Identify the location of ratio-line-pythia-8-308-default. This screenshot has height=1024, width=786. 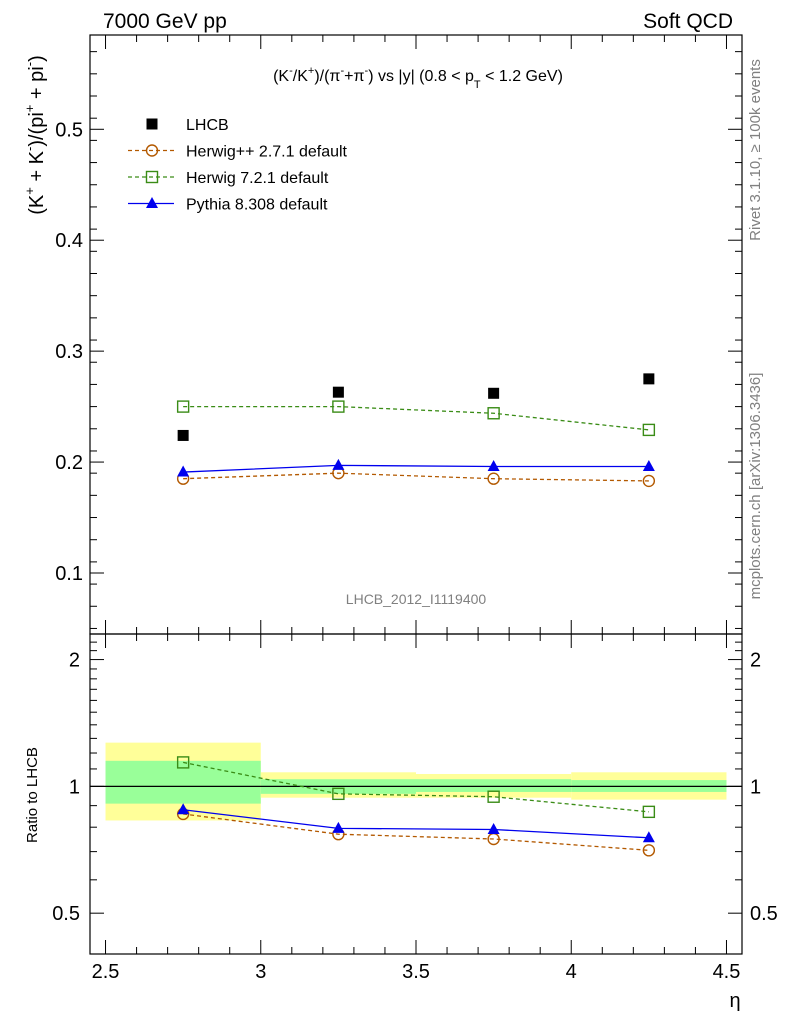
(416, 824).